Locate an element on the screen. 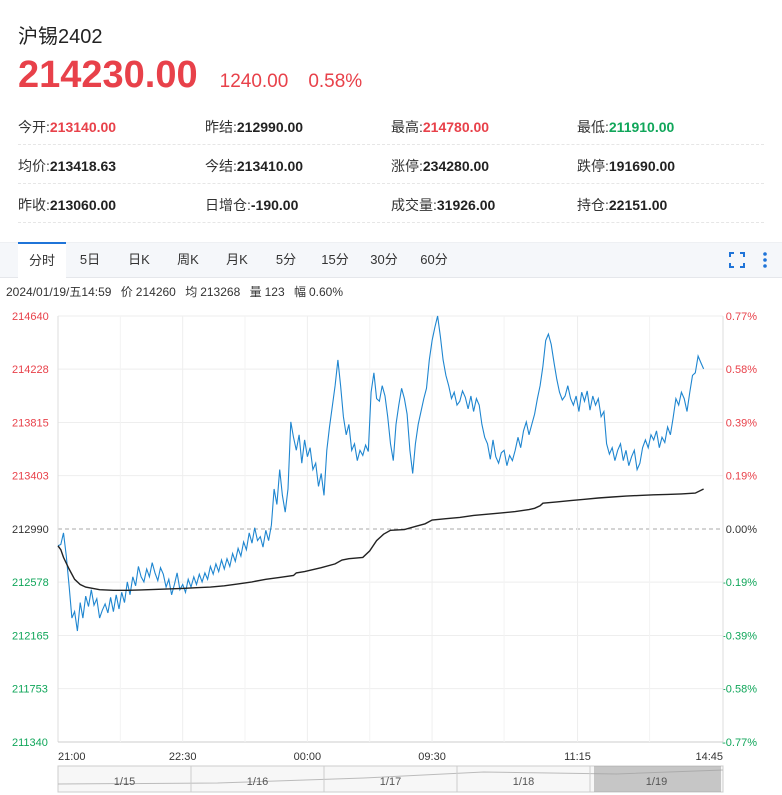  tab-weekly-k: 周K is located at coordinates (188, 259).